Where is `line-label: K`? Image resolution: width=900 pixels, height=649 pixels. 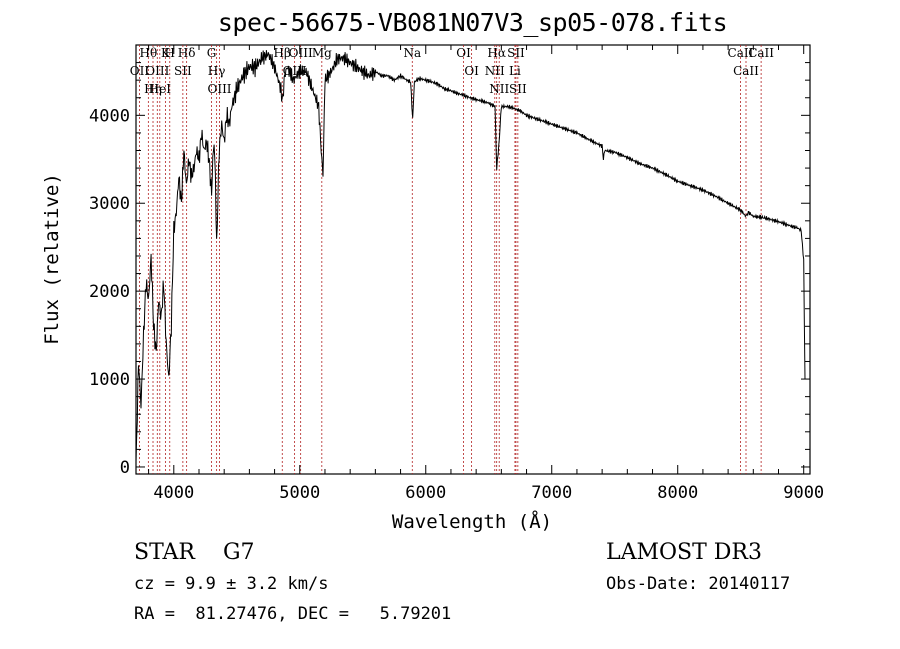
line-label: K is located at coordinates (166, 53).